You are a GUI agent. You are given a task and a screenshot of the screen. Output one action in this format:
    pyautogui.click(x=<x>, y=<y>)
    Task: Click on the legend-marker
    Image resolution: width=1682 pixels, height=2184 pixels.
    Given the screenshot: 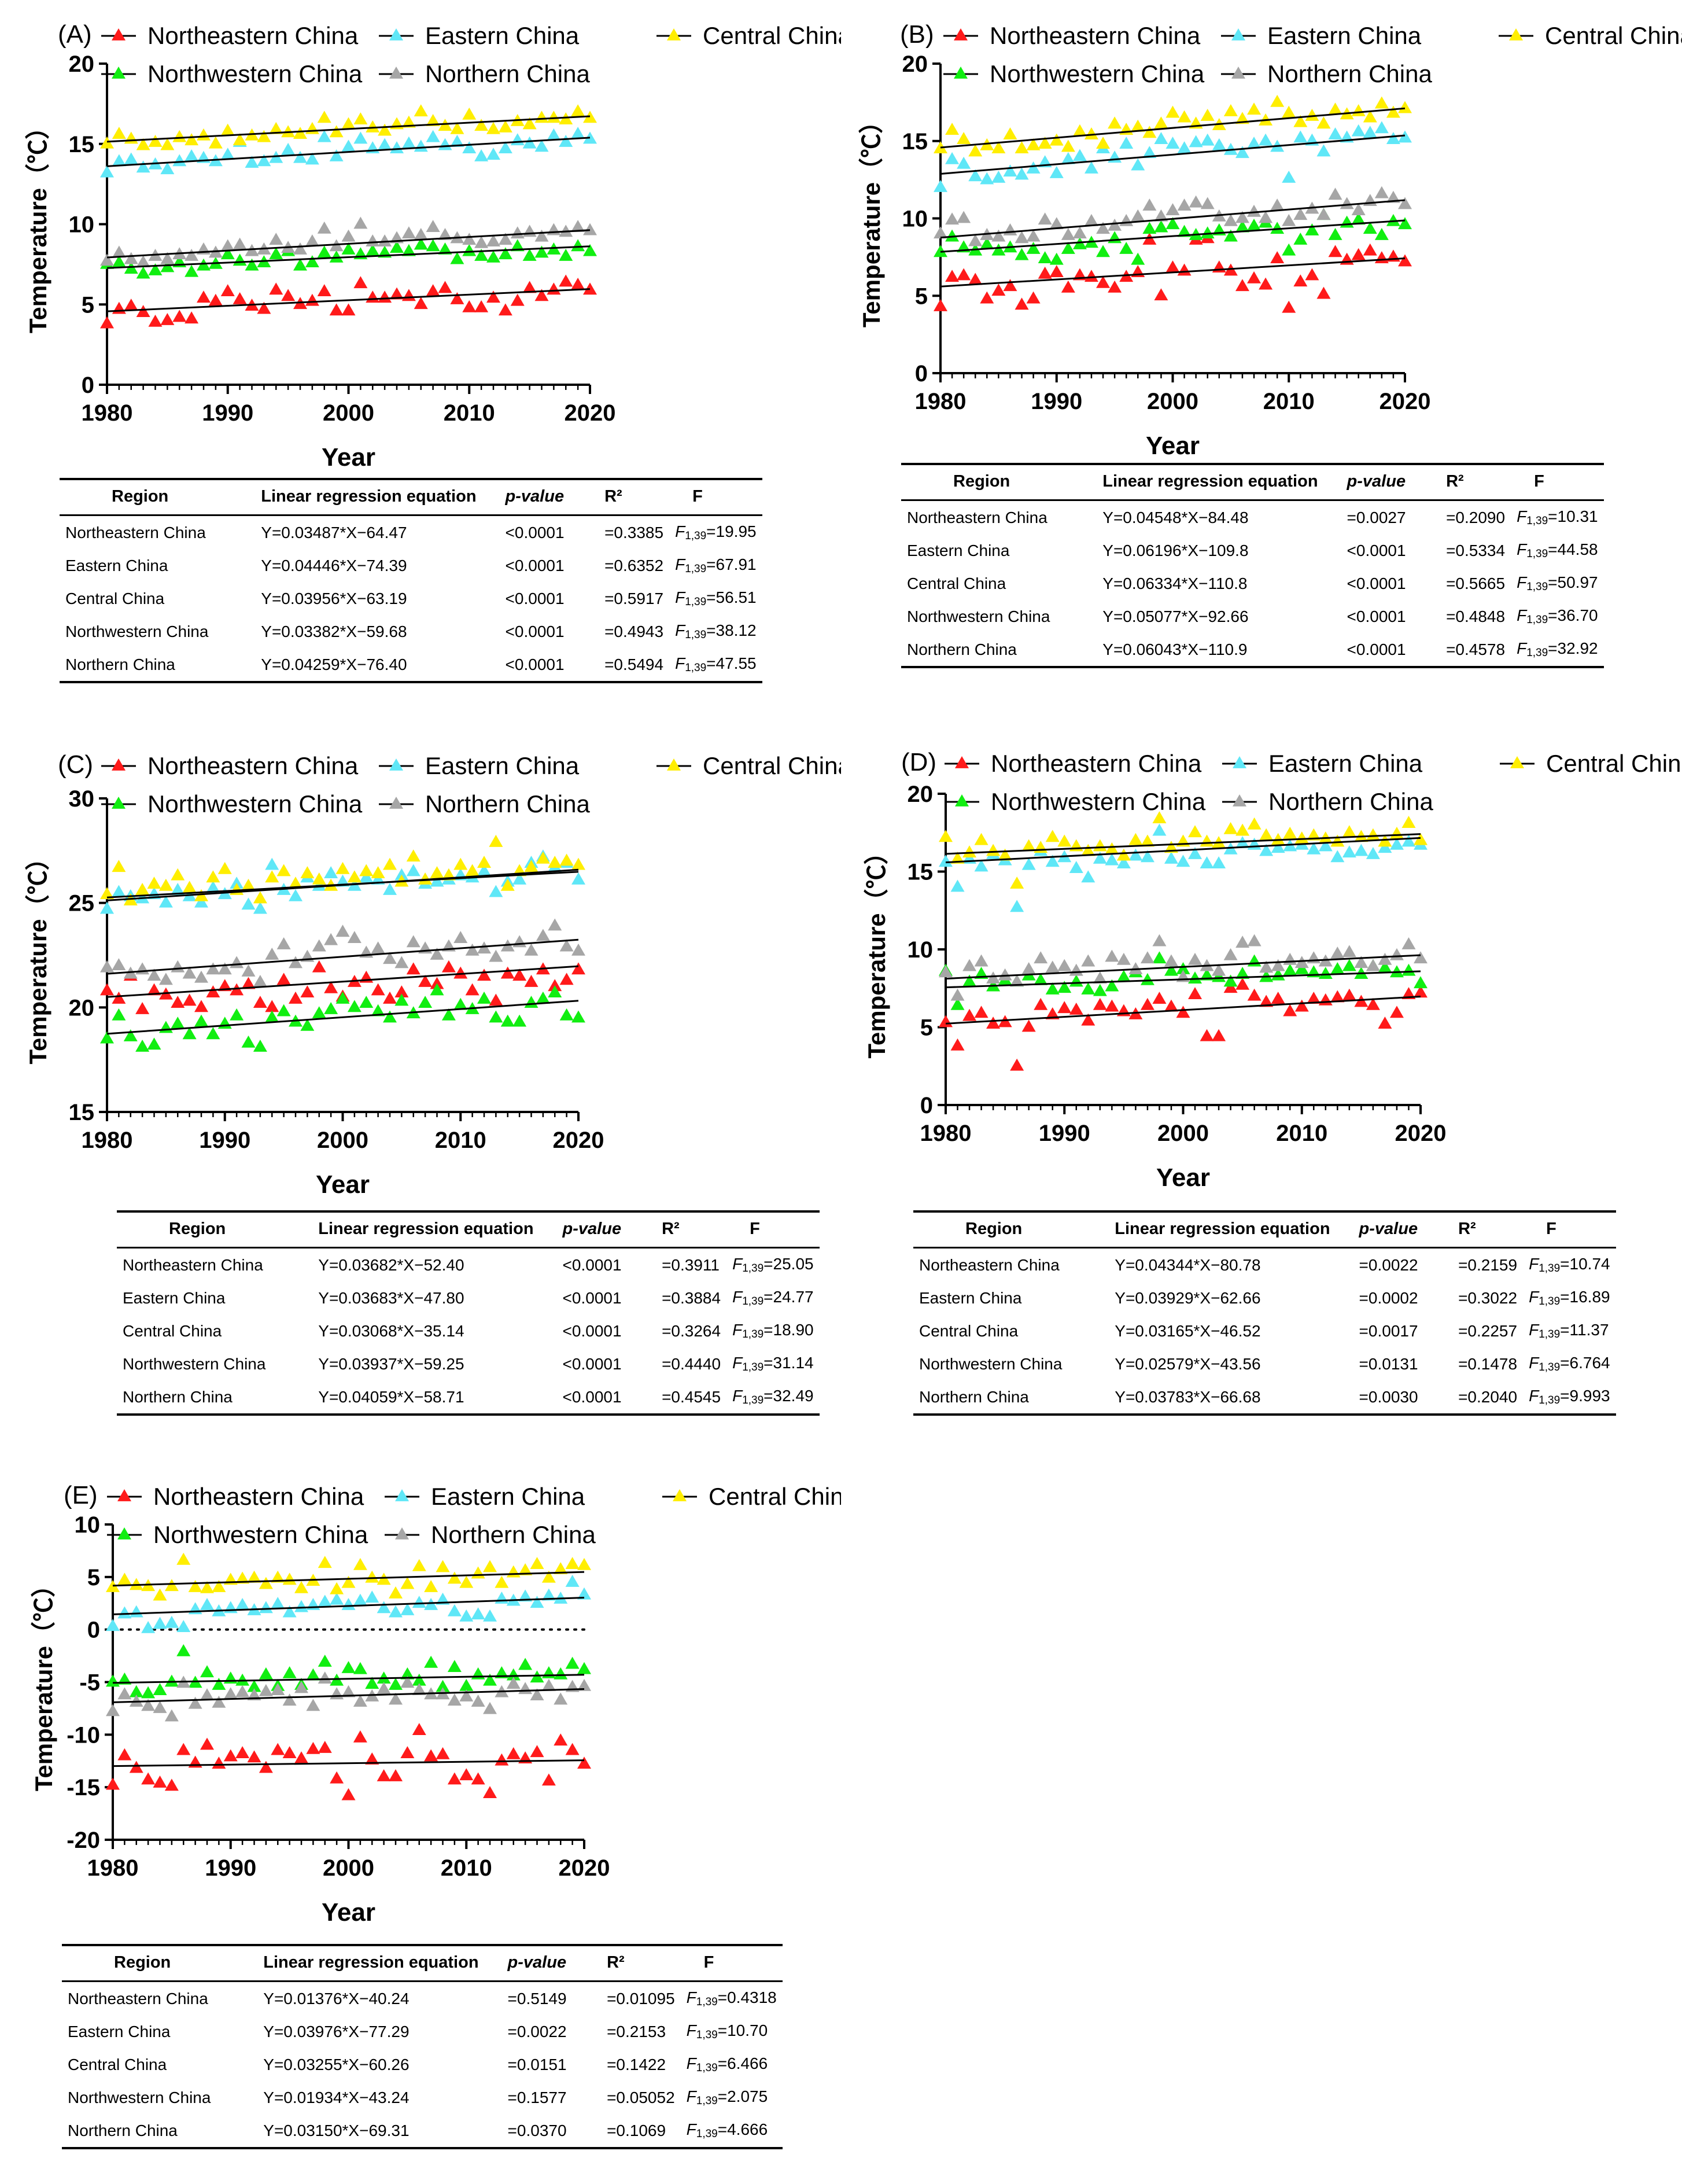 What is the action you would take?
    pyautogui.click(x=396, y=803)
    